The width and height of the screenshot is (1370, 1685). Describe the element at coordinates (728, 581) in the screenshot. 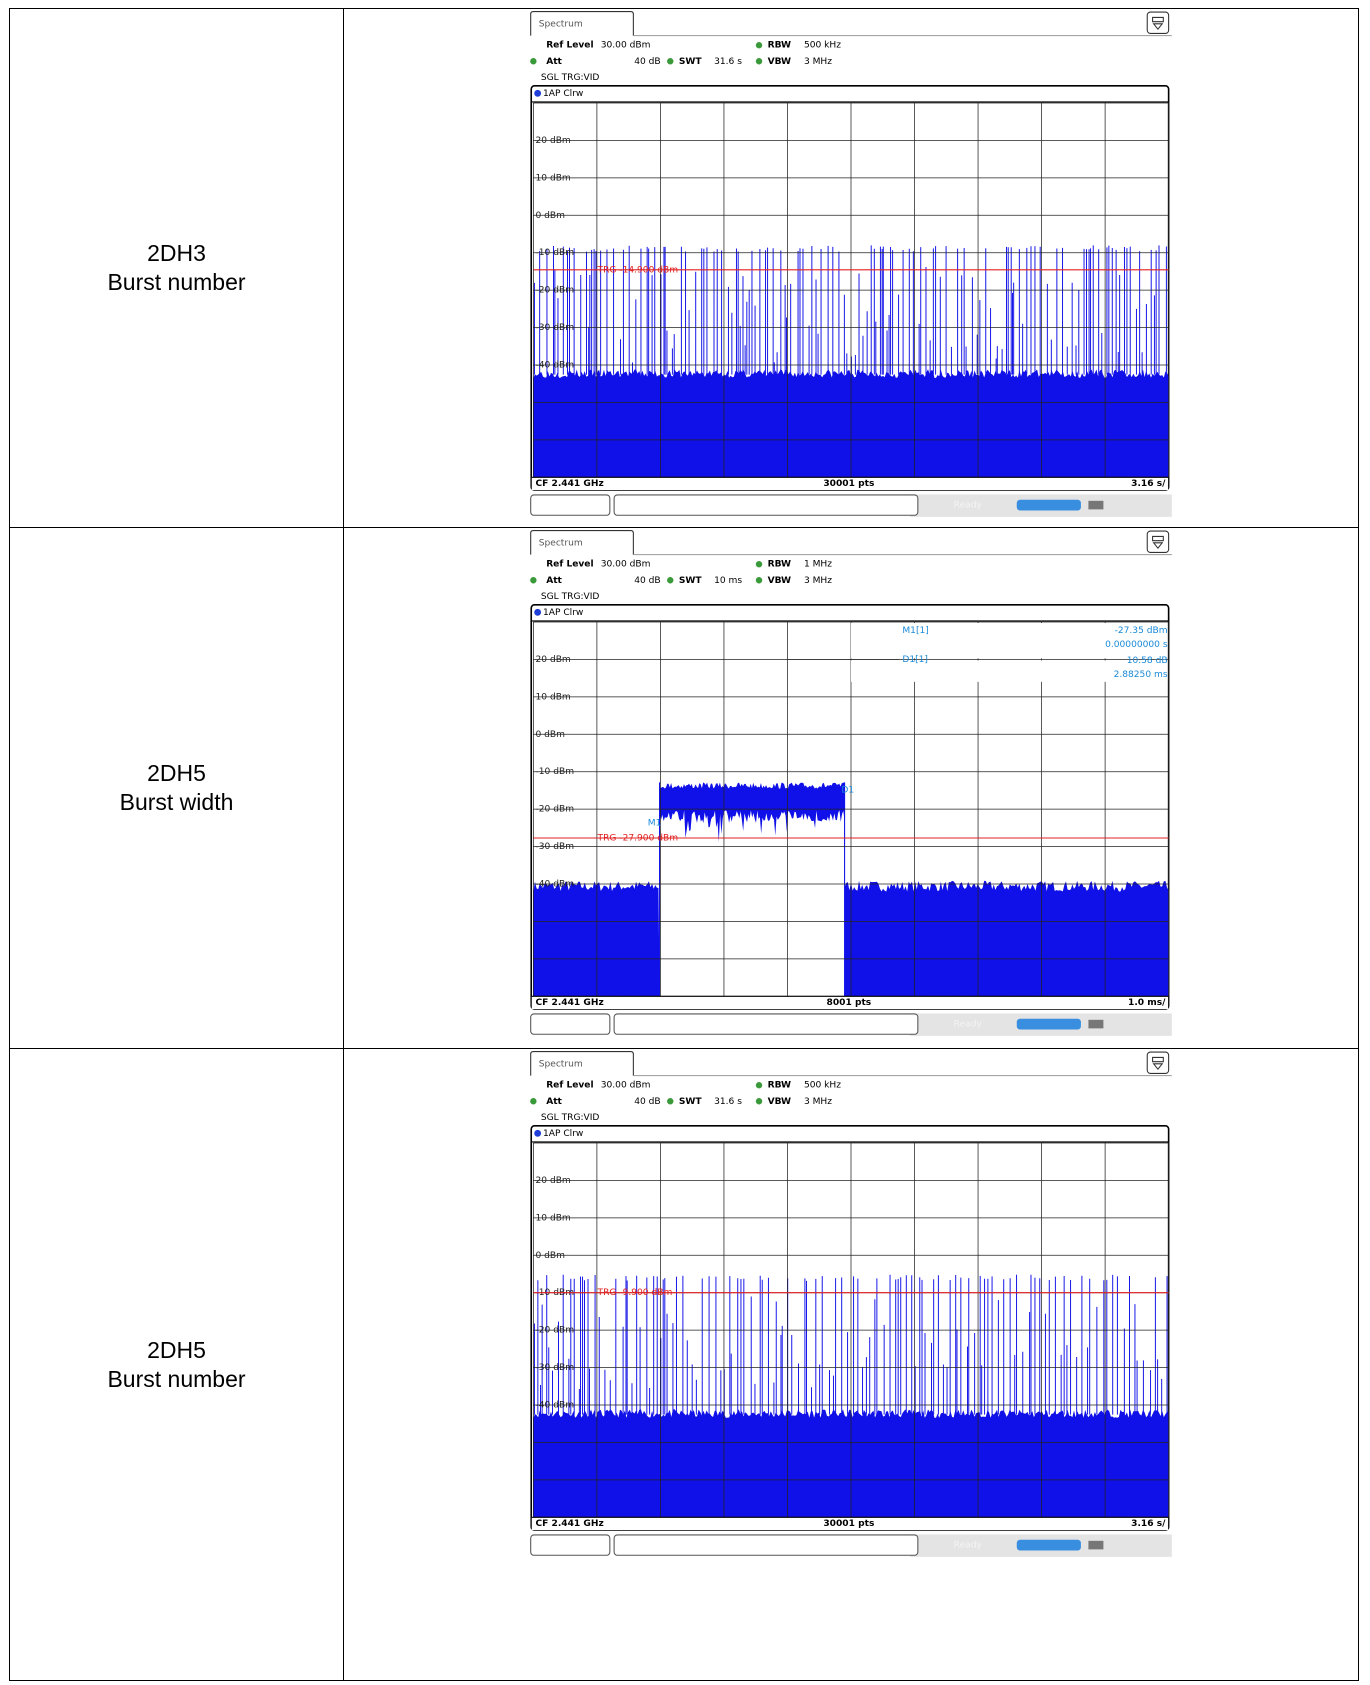

I see `swt: 10 ms` at that location.